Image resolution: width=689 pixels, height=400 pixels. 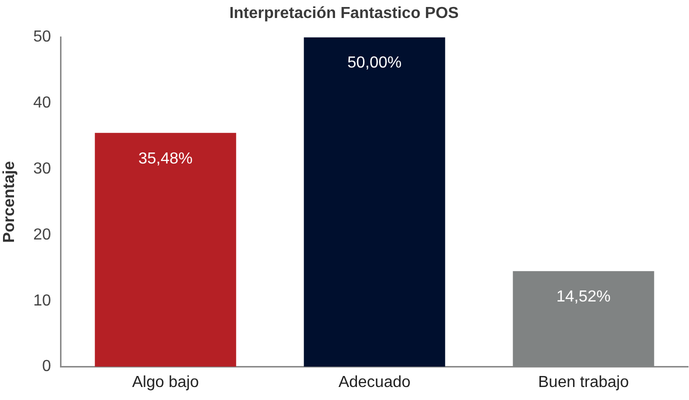 I want to click on y-axis-title: Porcentaje, so click(x=9, y=201).